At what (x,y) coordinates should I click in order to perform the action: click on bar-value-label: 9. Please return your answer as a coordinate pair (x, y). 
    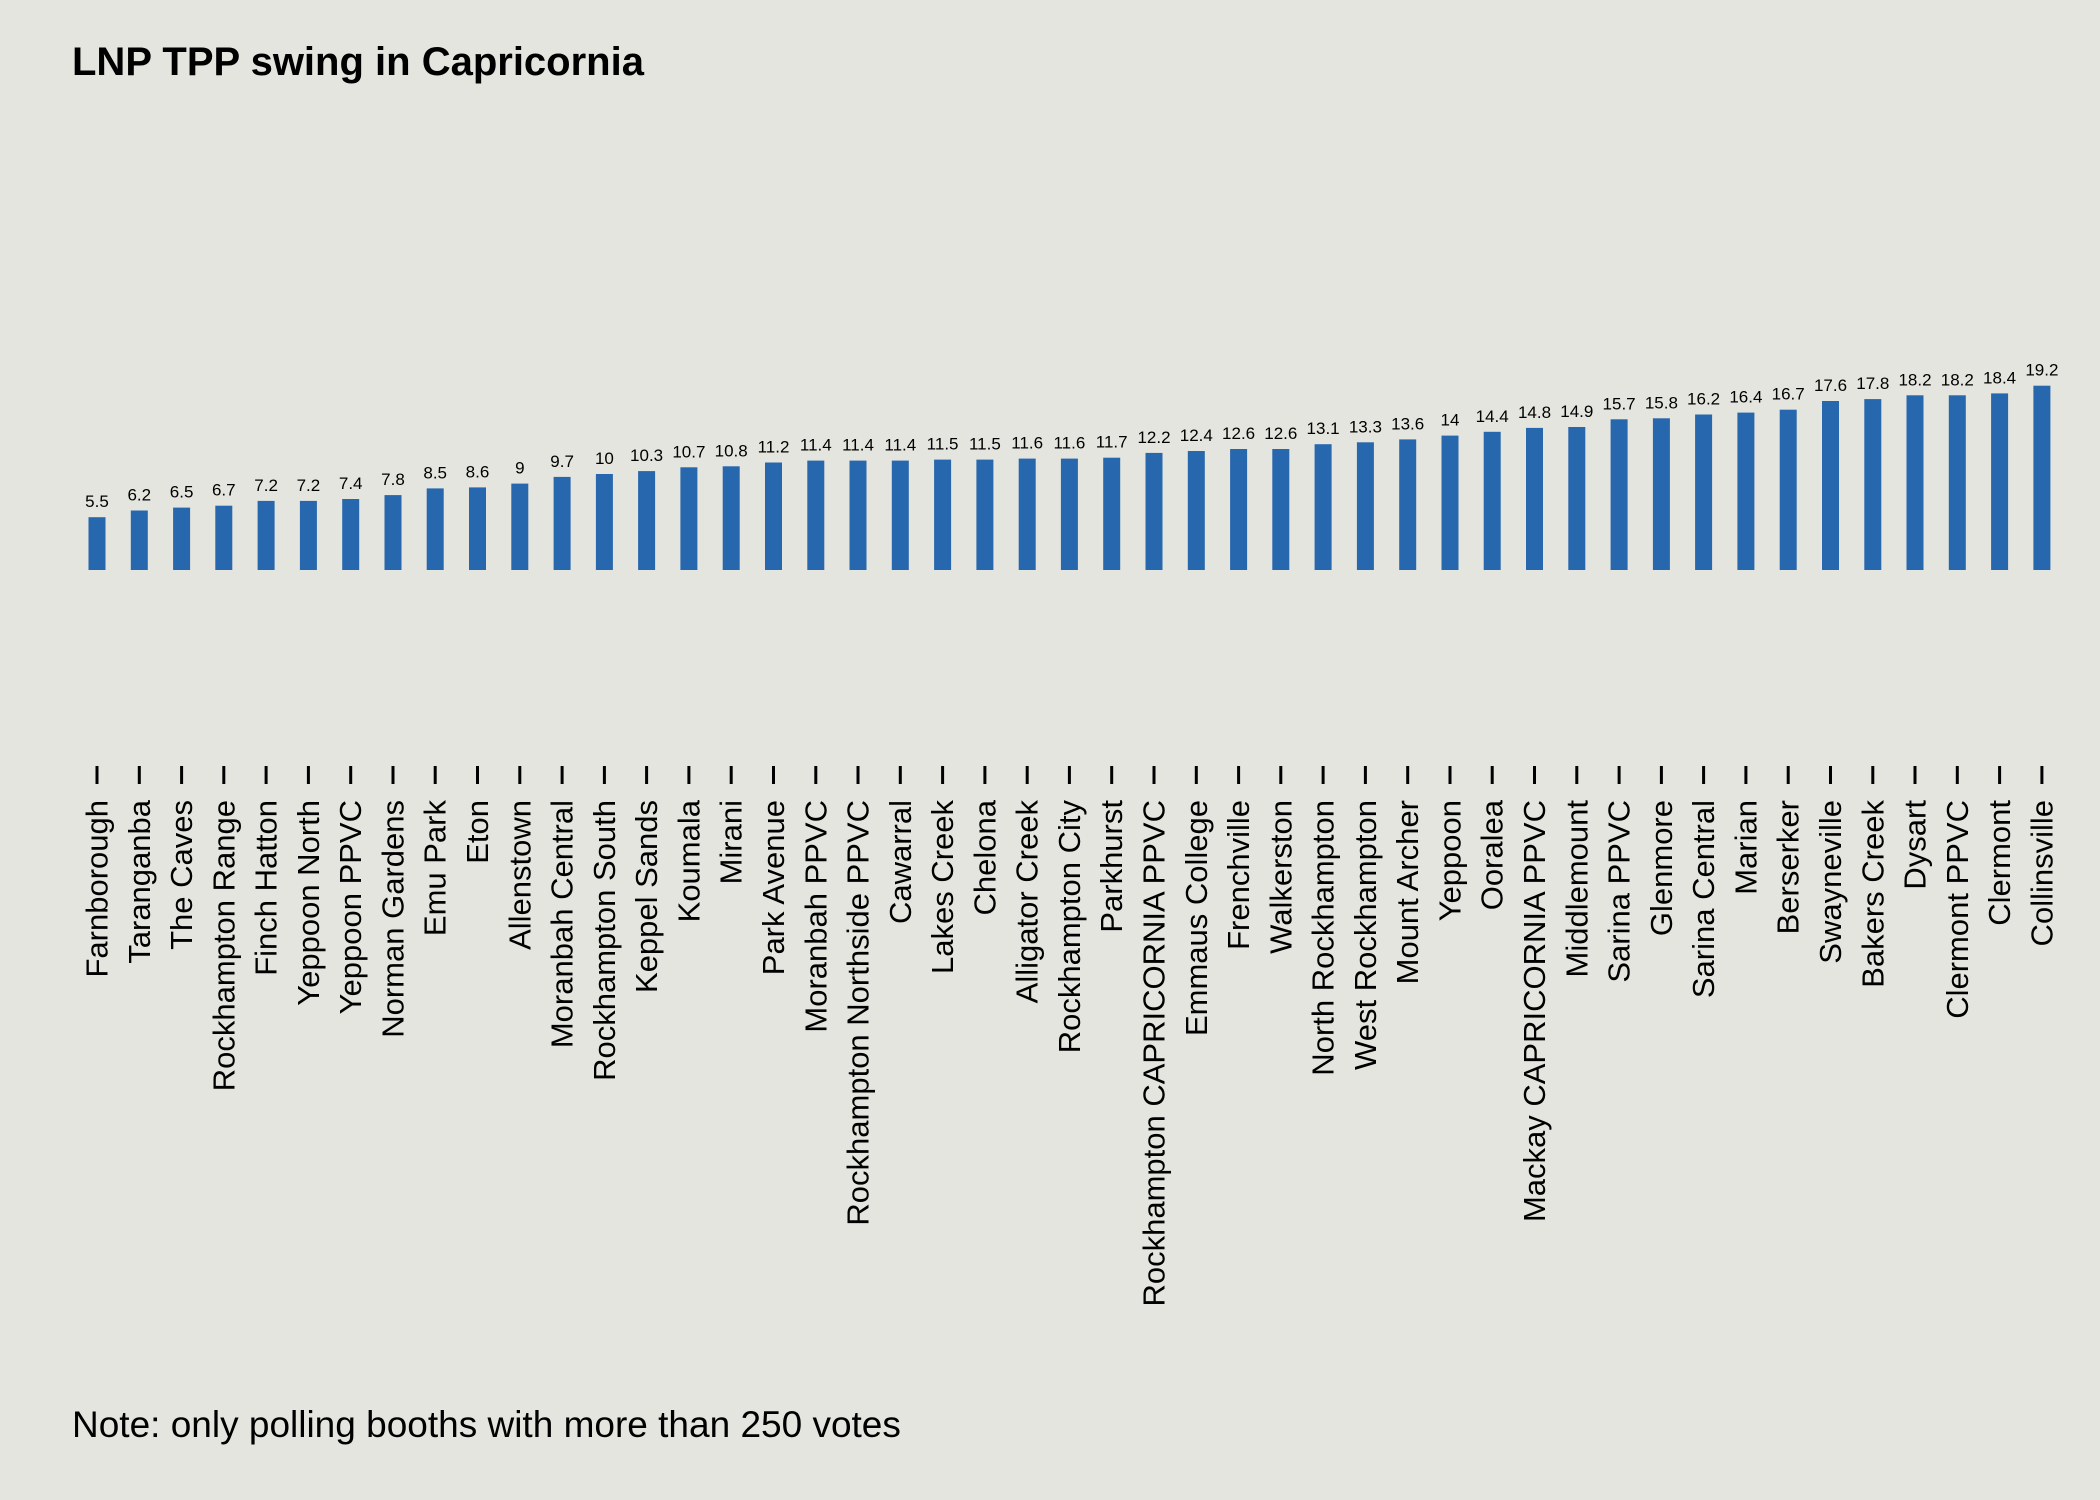
    Looking at the image, I should click on (519, 468).